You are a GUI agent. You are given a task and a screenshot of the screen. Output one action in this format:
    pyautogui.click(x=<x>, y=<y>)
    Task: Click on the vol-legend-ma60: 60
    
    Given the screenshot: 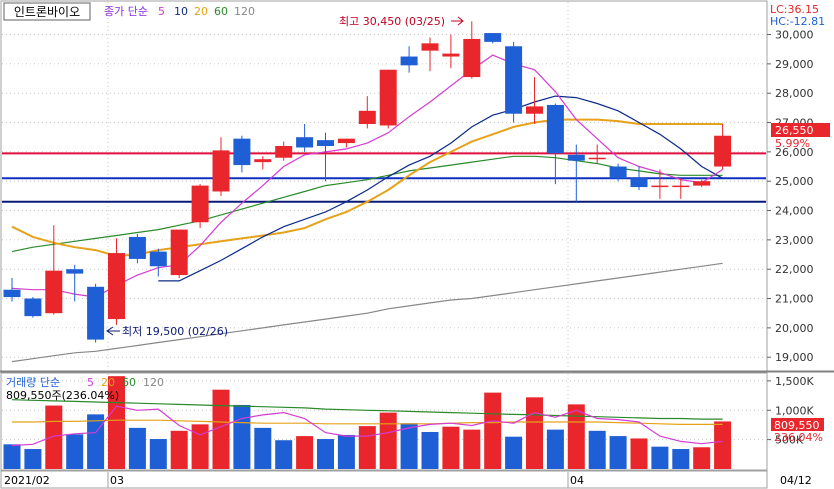 What is the action you would take?
    pyautogui.click(x=129, y=382)
    